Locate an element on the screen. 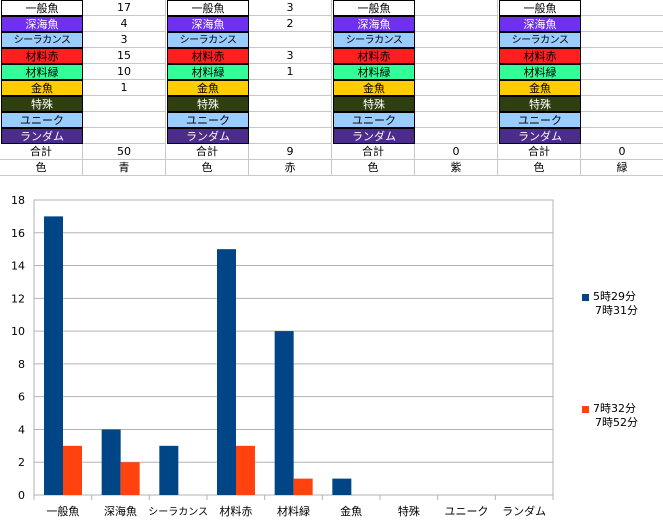 Image resolution: width=663 pixels, height=524 pixels. y-tick-label: 0 is located at coordinates (21, 495).